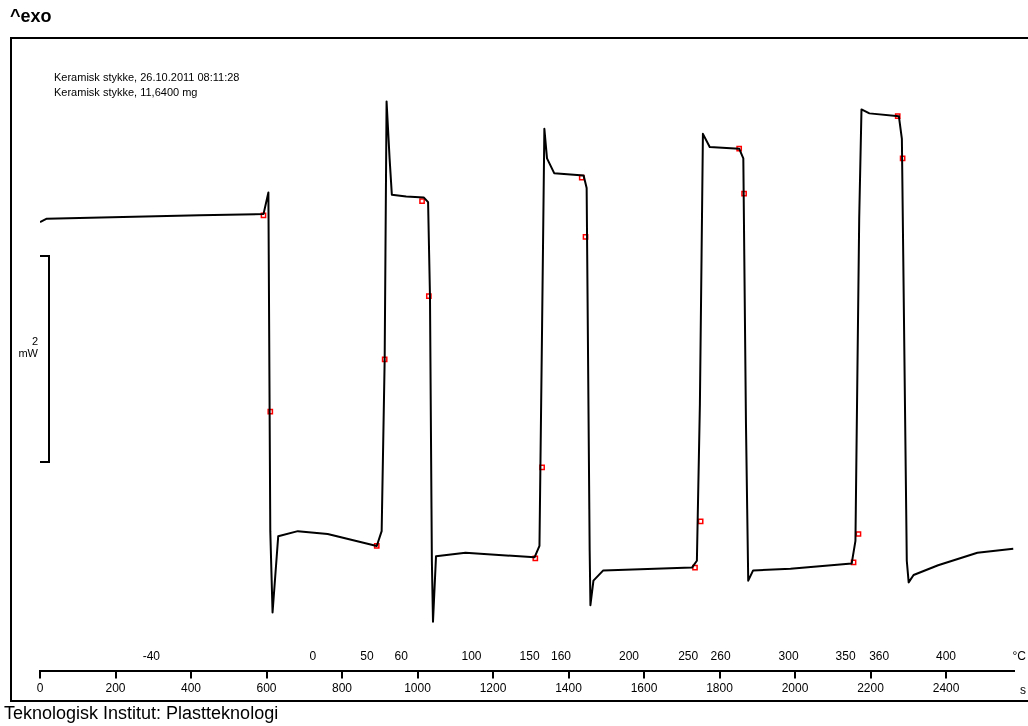 The height and width of the screenshot is (726, 1028). Describe the element at coordinates (115, 688) in the screenshot. I see `x-tick-label: 200` at that location.